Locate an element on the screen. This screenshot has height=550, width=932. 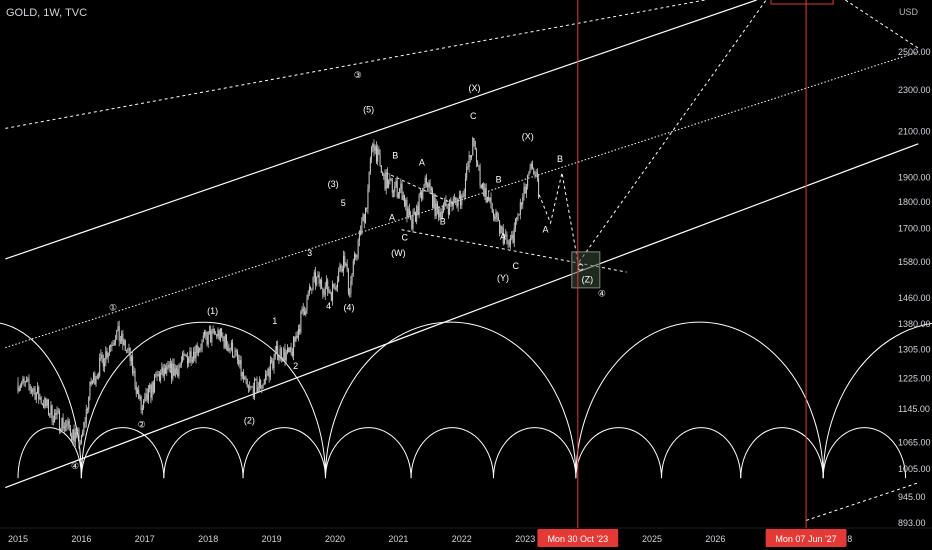
wave-label: 5 is located at coordinates (343, 203).